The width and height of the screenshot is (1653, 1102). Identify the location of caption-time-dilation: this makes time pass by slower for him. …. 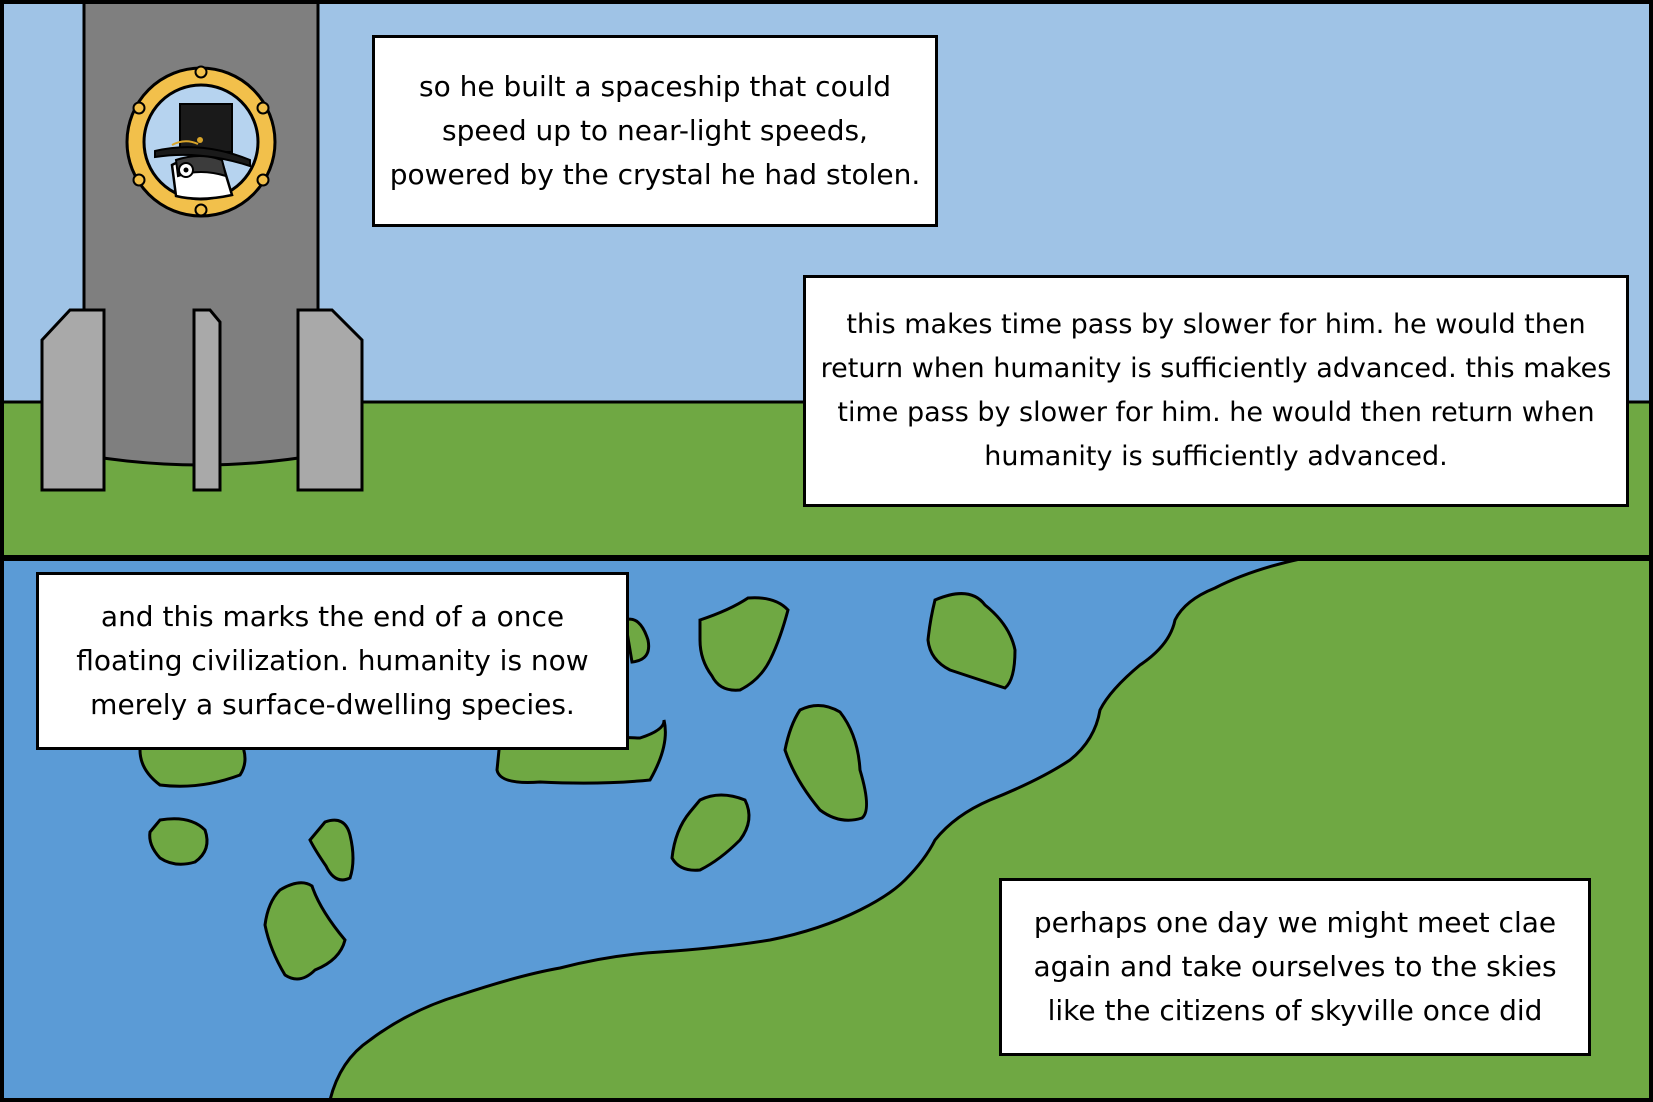
(1216, 391).